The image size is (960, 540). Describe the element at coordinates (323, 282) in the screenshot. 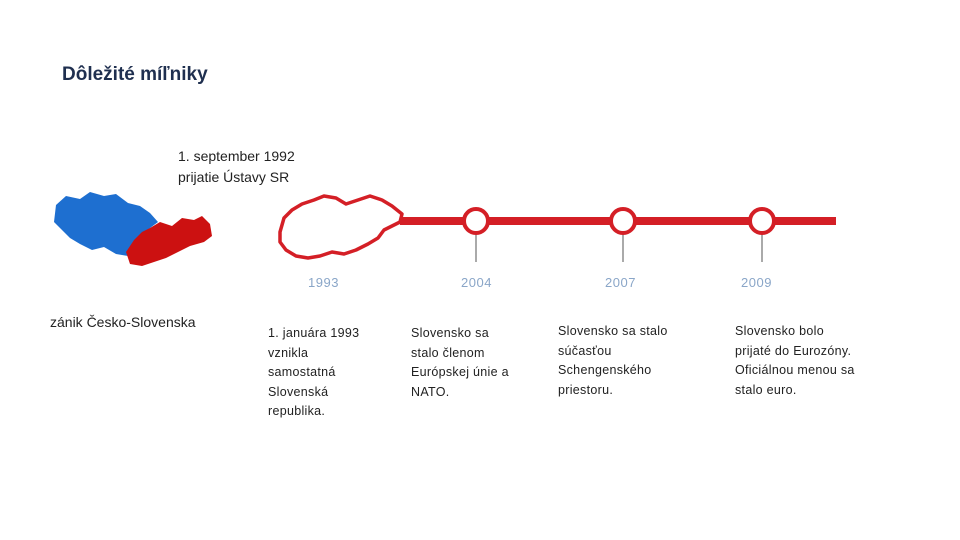

I see `year-label-1993: 1993` at that location.